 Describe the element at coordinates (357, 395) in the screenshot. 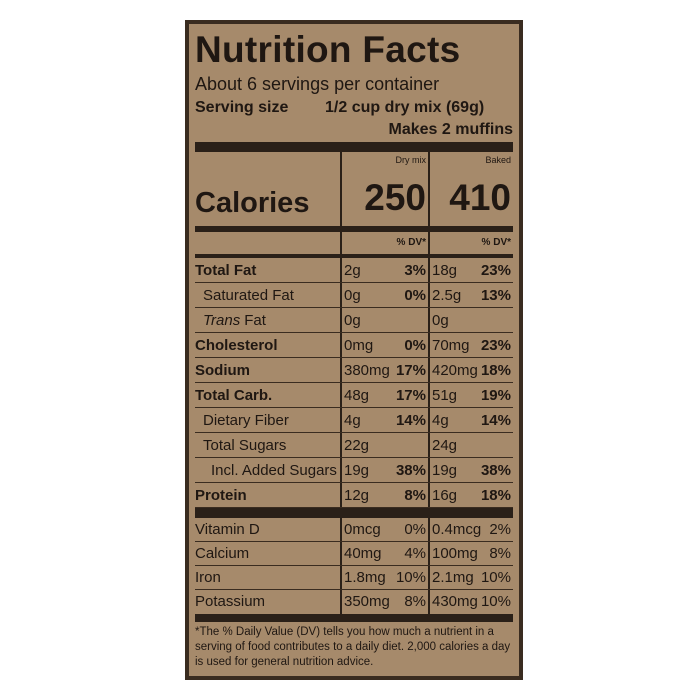

I see `amount: 48g` at that location.